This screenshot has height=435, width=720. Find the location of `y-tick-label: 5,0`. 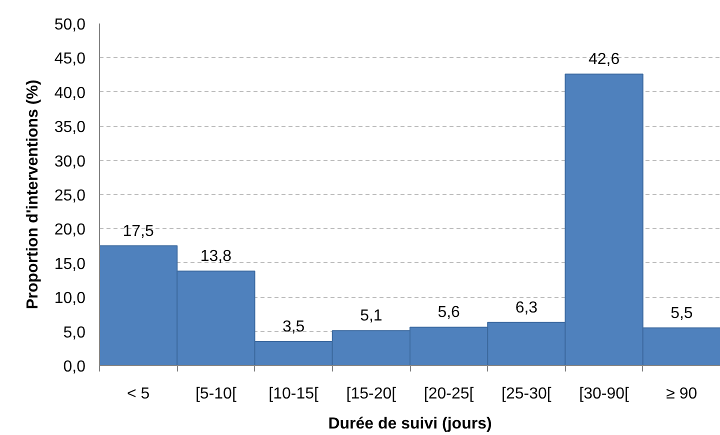

y-tick-label: 5,0 is located at coordinates (74, 333).